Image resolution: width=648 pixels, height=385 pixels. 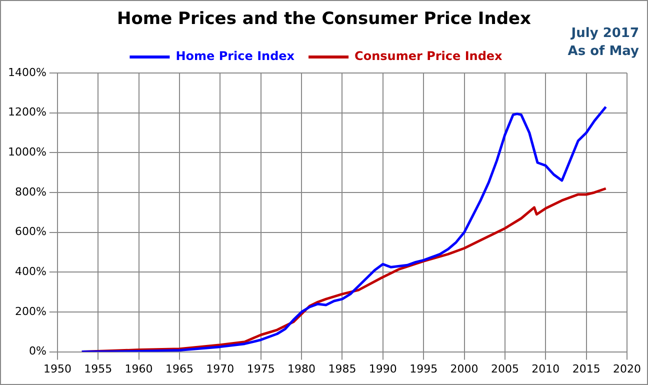 I want to click on legend-label: Home Price Index, so click(x=235, y=56).